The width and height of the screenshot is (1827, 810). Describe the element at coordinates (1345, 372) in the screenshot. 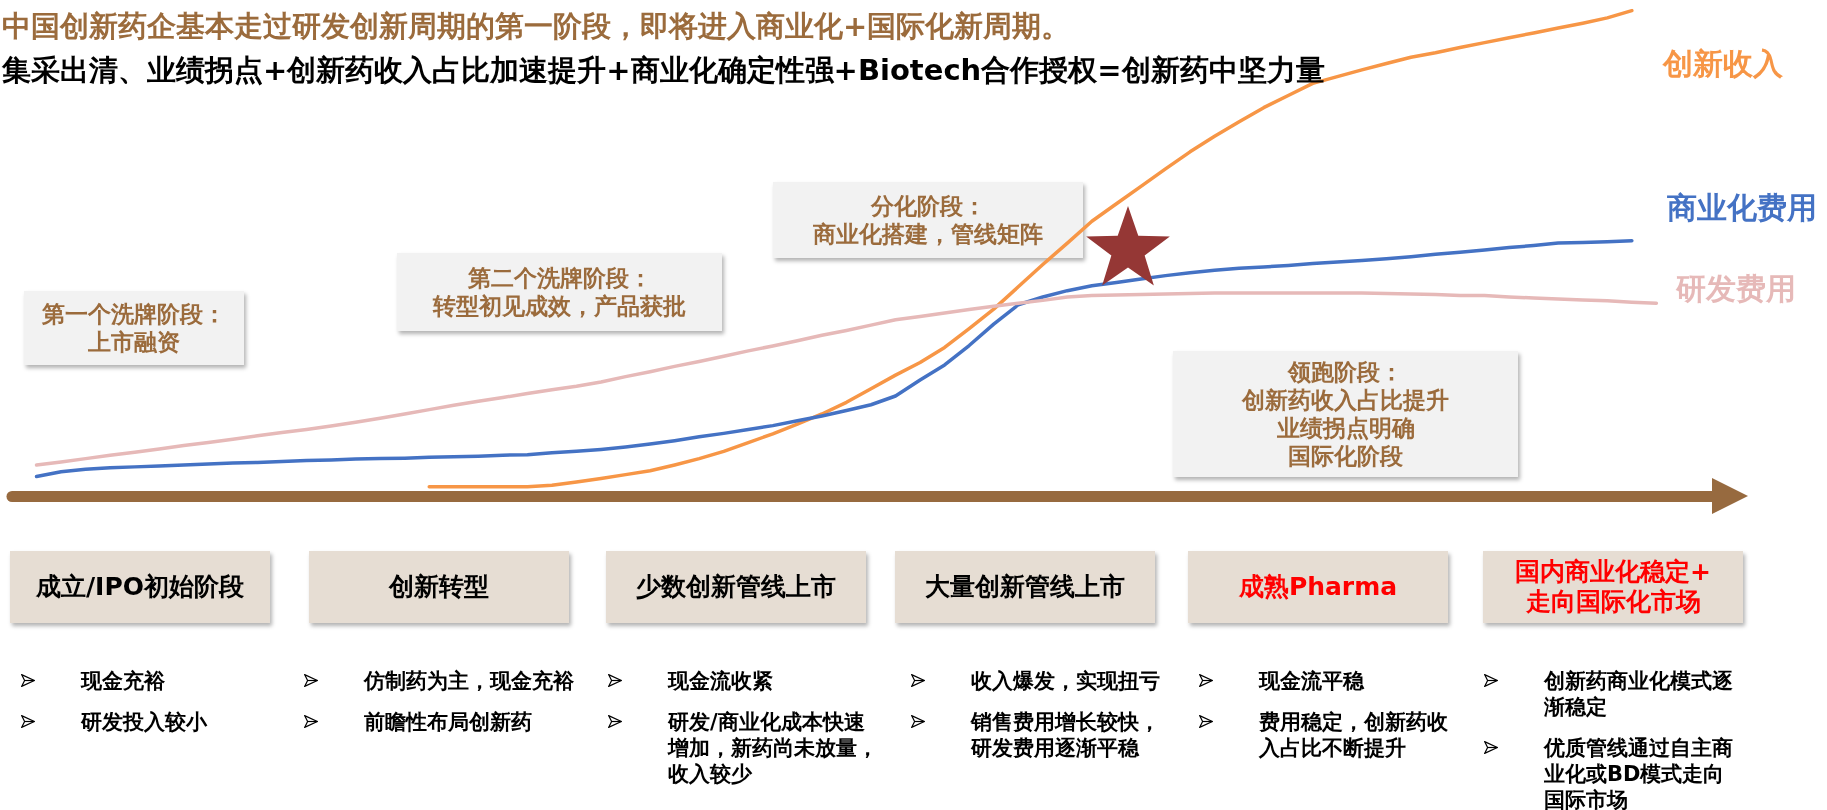

I see `annotation: 领跑阶段：` at that location.